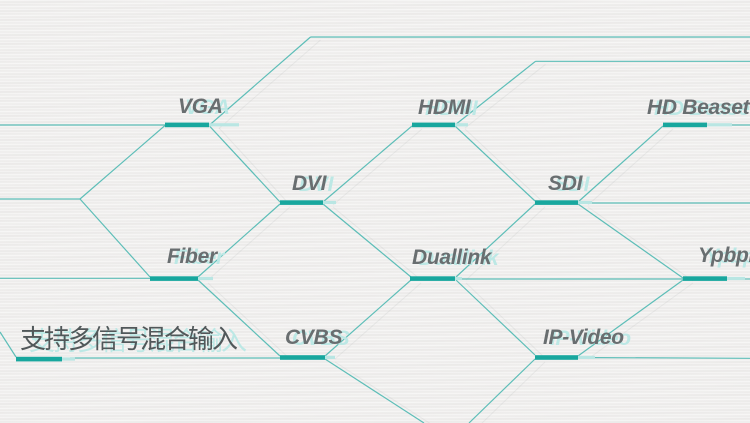  What do you see at coordinates (556, 357) in the screenshot?
I see `node-bar-ip-video` at bounding box center [556, 357].